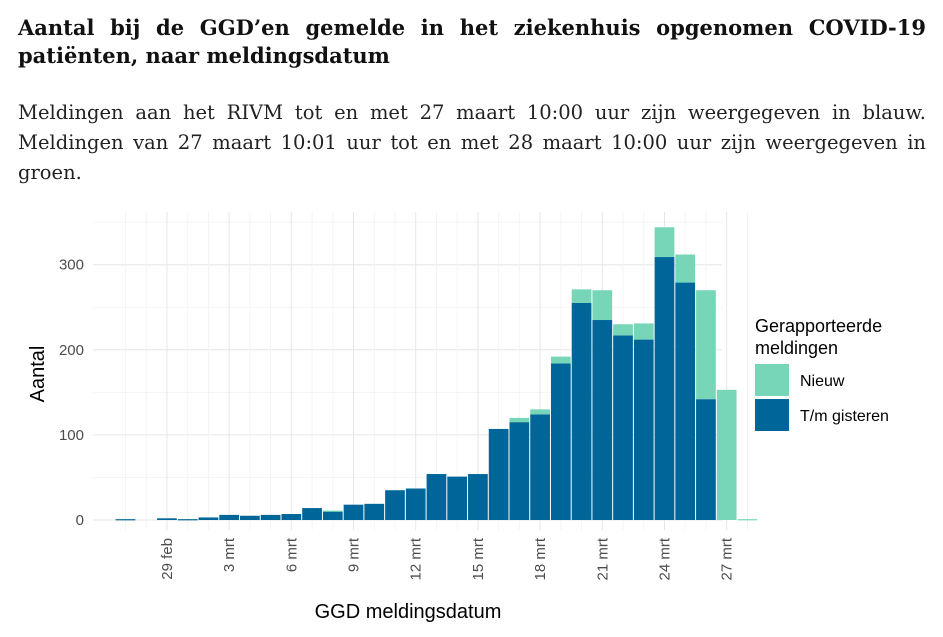 This screenshot has width=943, height=637. What do you see at coordinates (821, 337) in the screenshot?
I see `legend-title: Gerapporteerde meldingen` at bounding box center [821, 337].